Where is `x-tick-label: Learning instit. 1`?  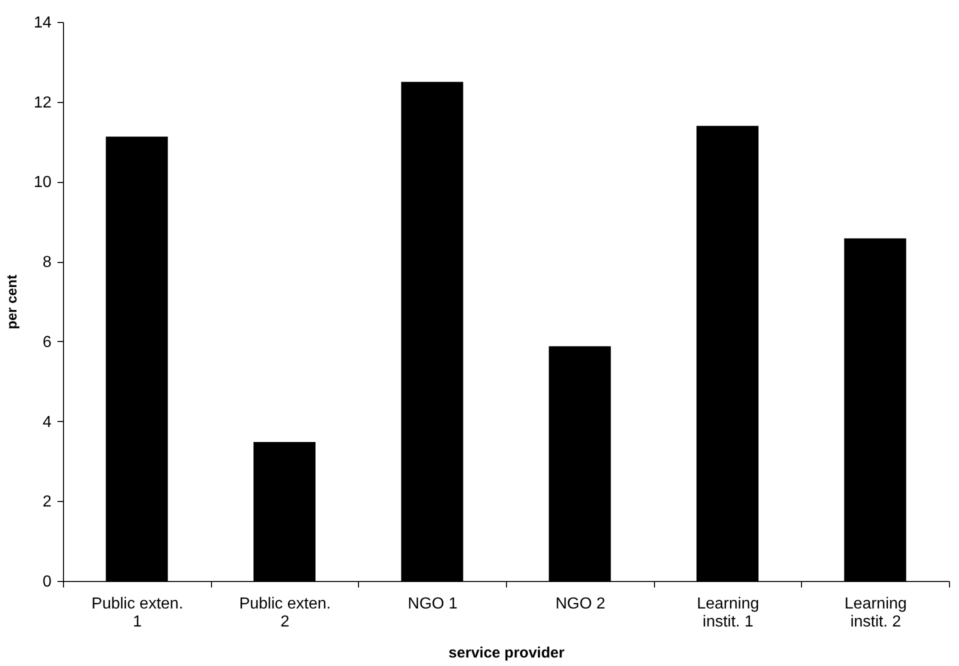
x-tick-label: Learning instit. 1 is located at coordinates (728, 613).